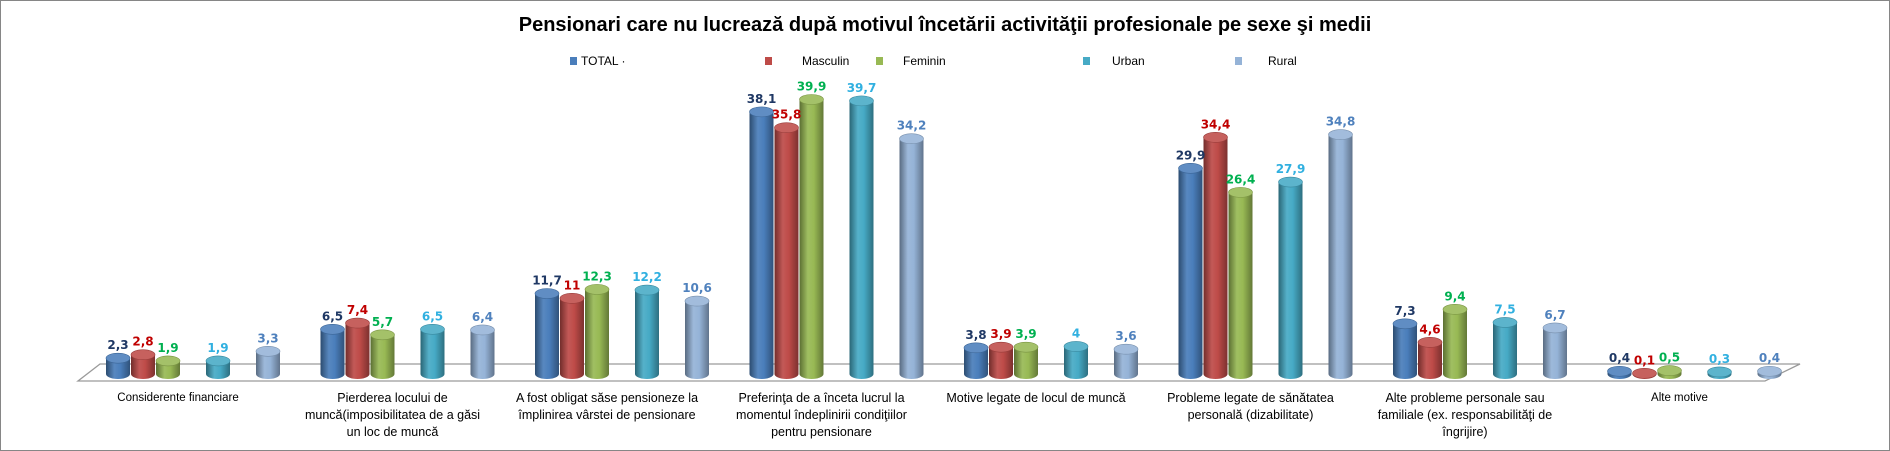 The height and width of the screenshot is (451, 1890). What do you see at coordinates (647, 277) in the screenshot?
I see `value-label-urban-2: 12,2` at bounding box center [647, 277].